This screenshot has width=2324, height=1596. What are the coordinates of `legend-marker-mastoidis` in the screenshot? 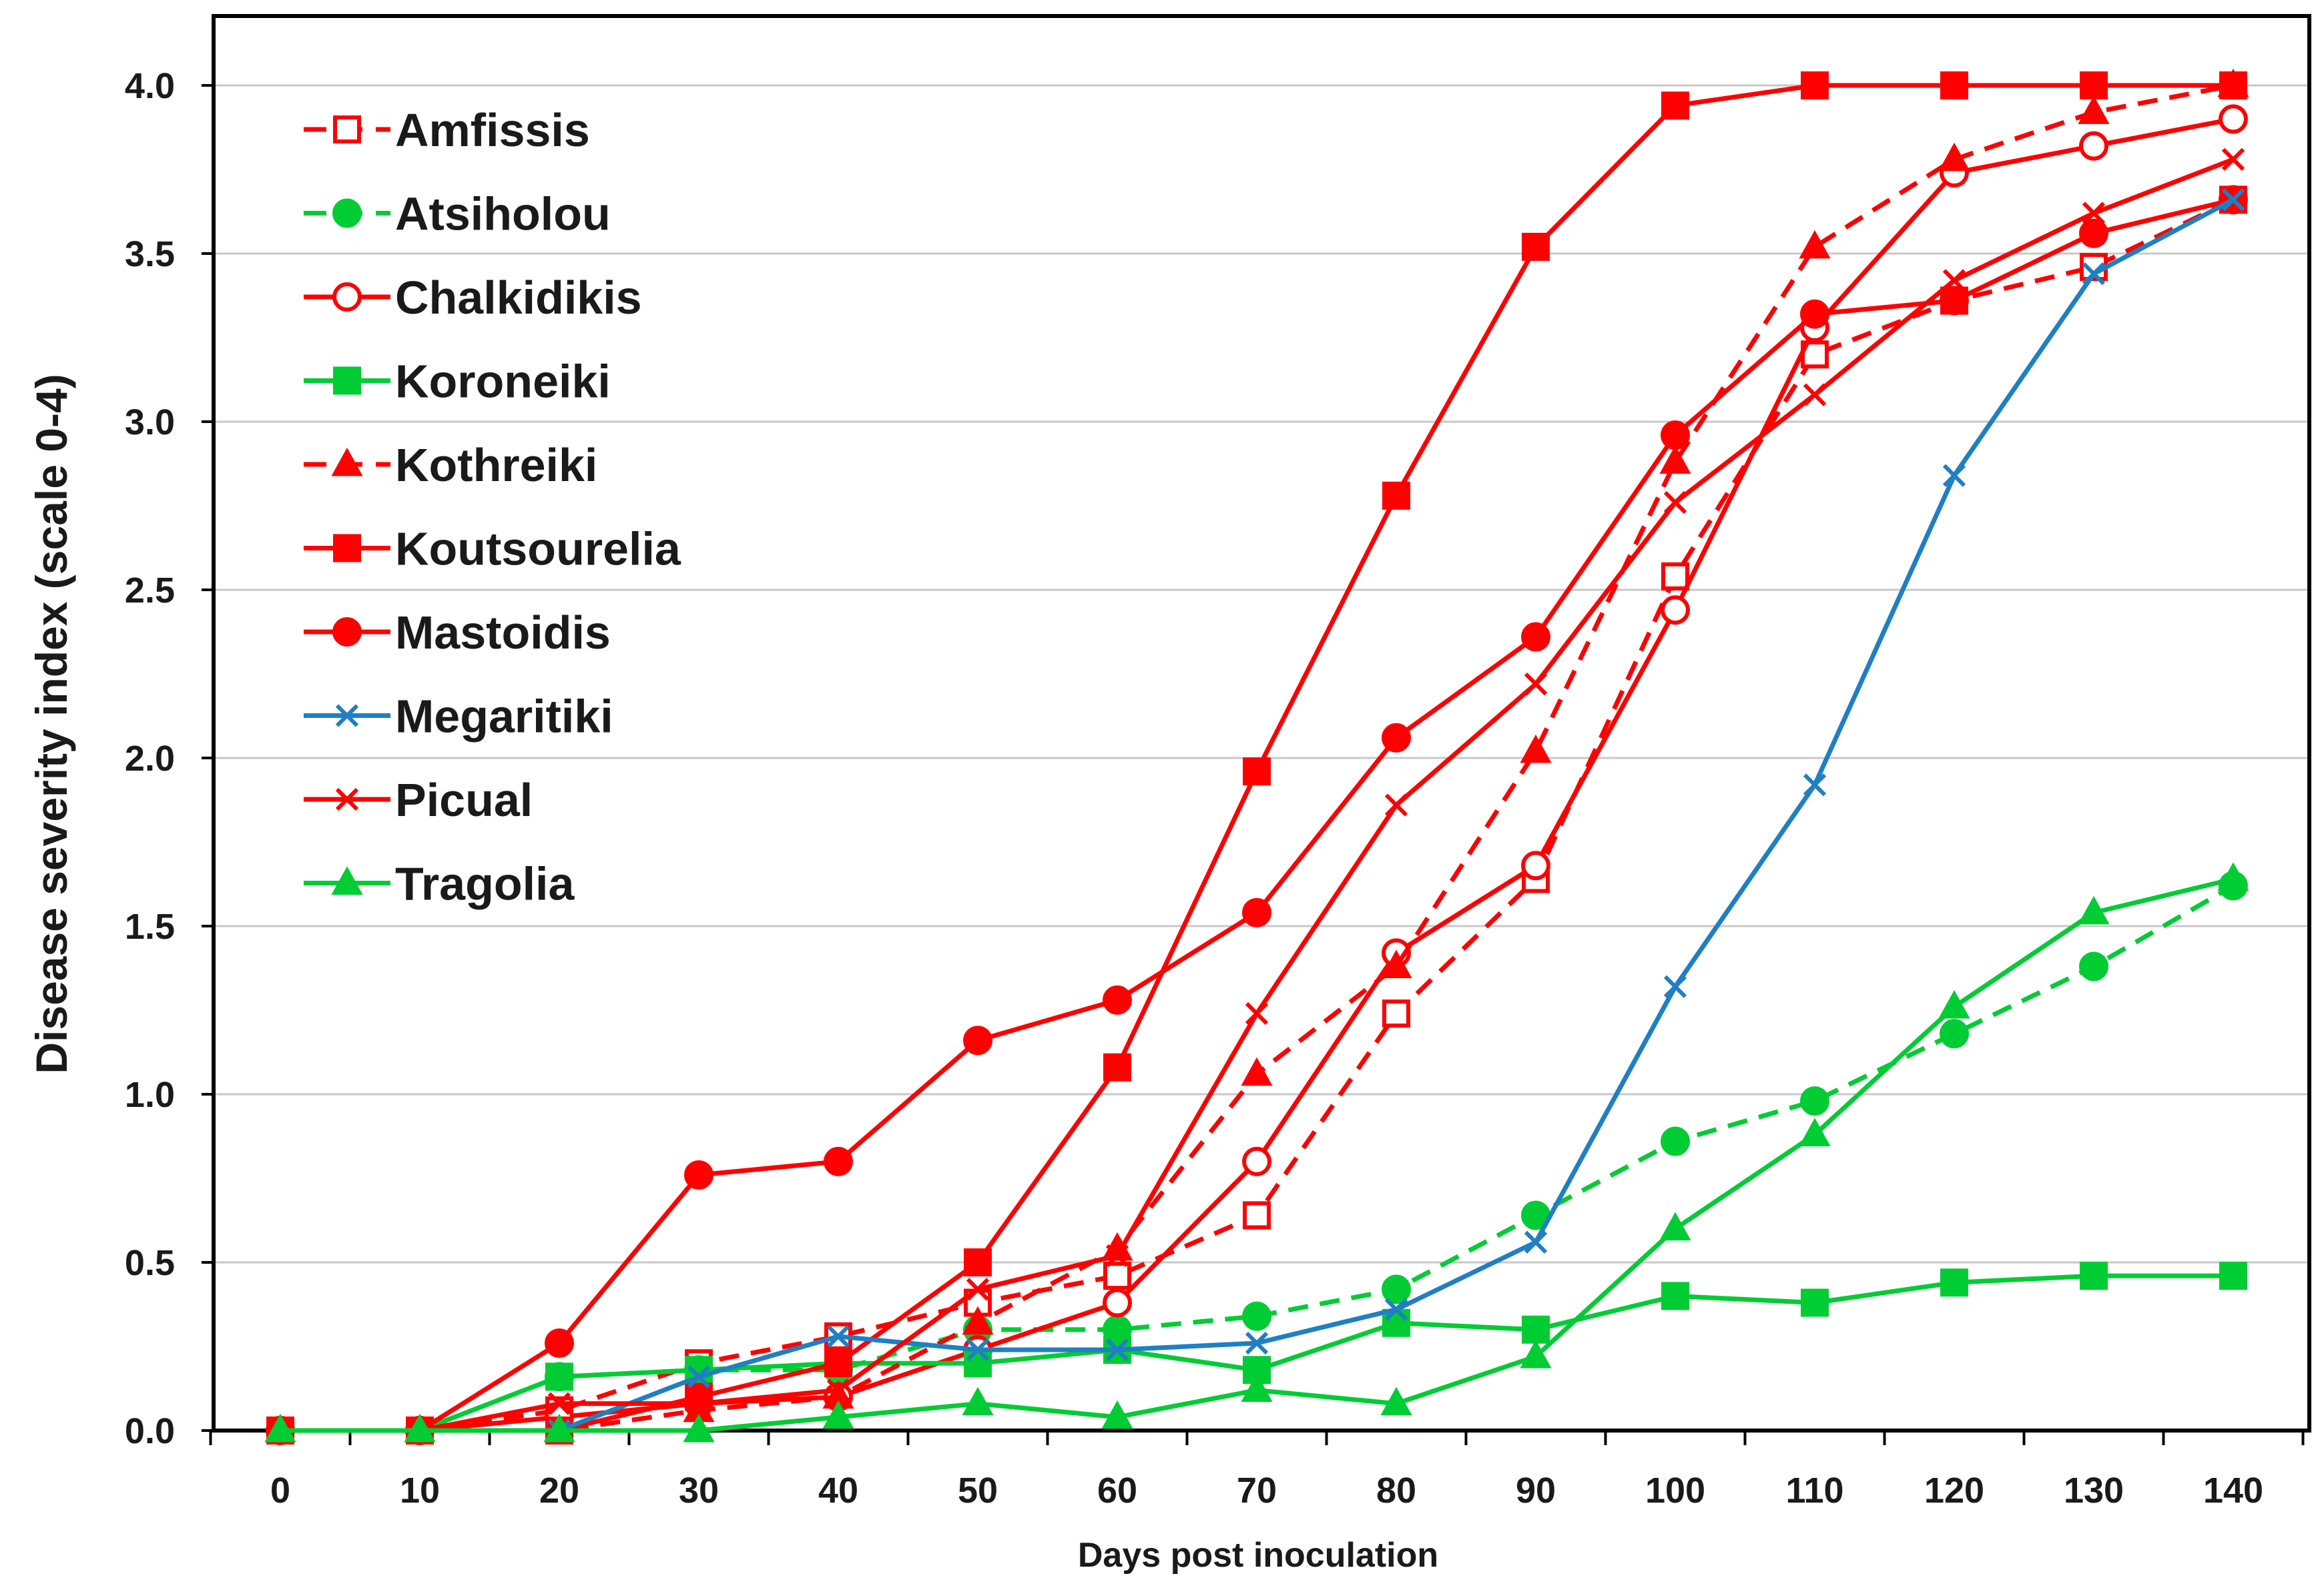 It's located at (347, 632).